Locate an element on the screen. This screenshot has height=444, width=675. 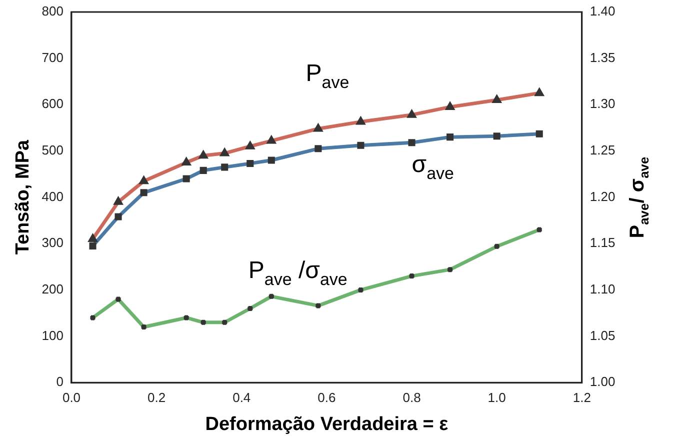
y-tick-label: 400 is located at coordinates (53, 196).